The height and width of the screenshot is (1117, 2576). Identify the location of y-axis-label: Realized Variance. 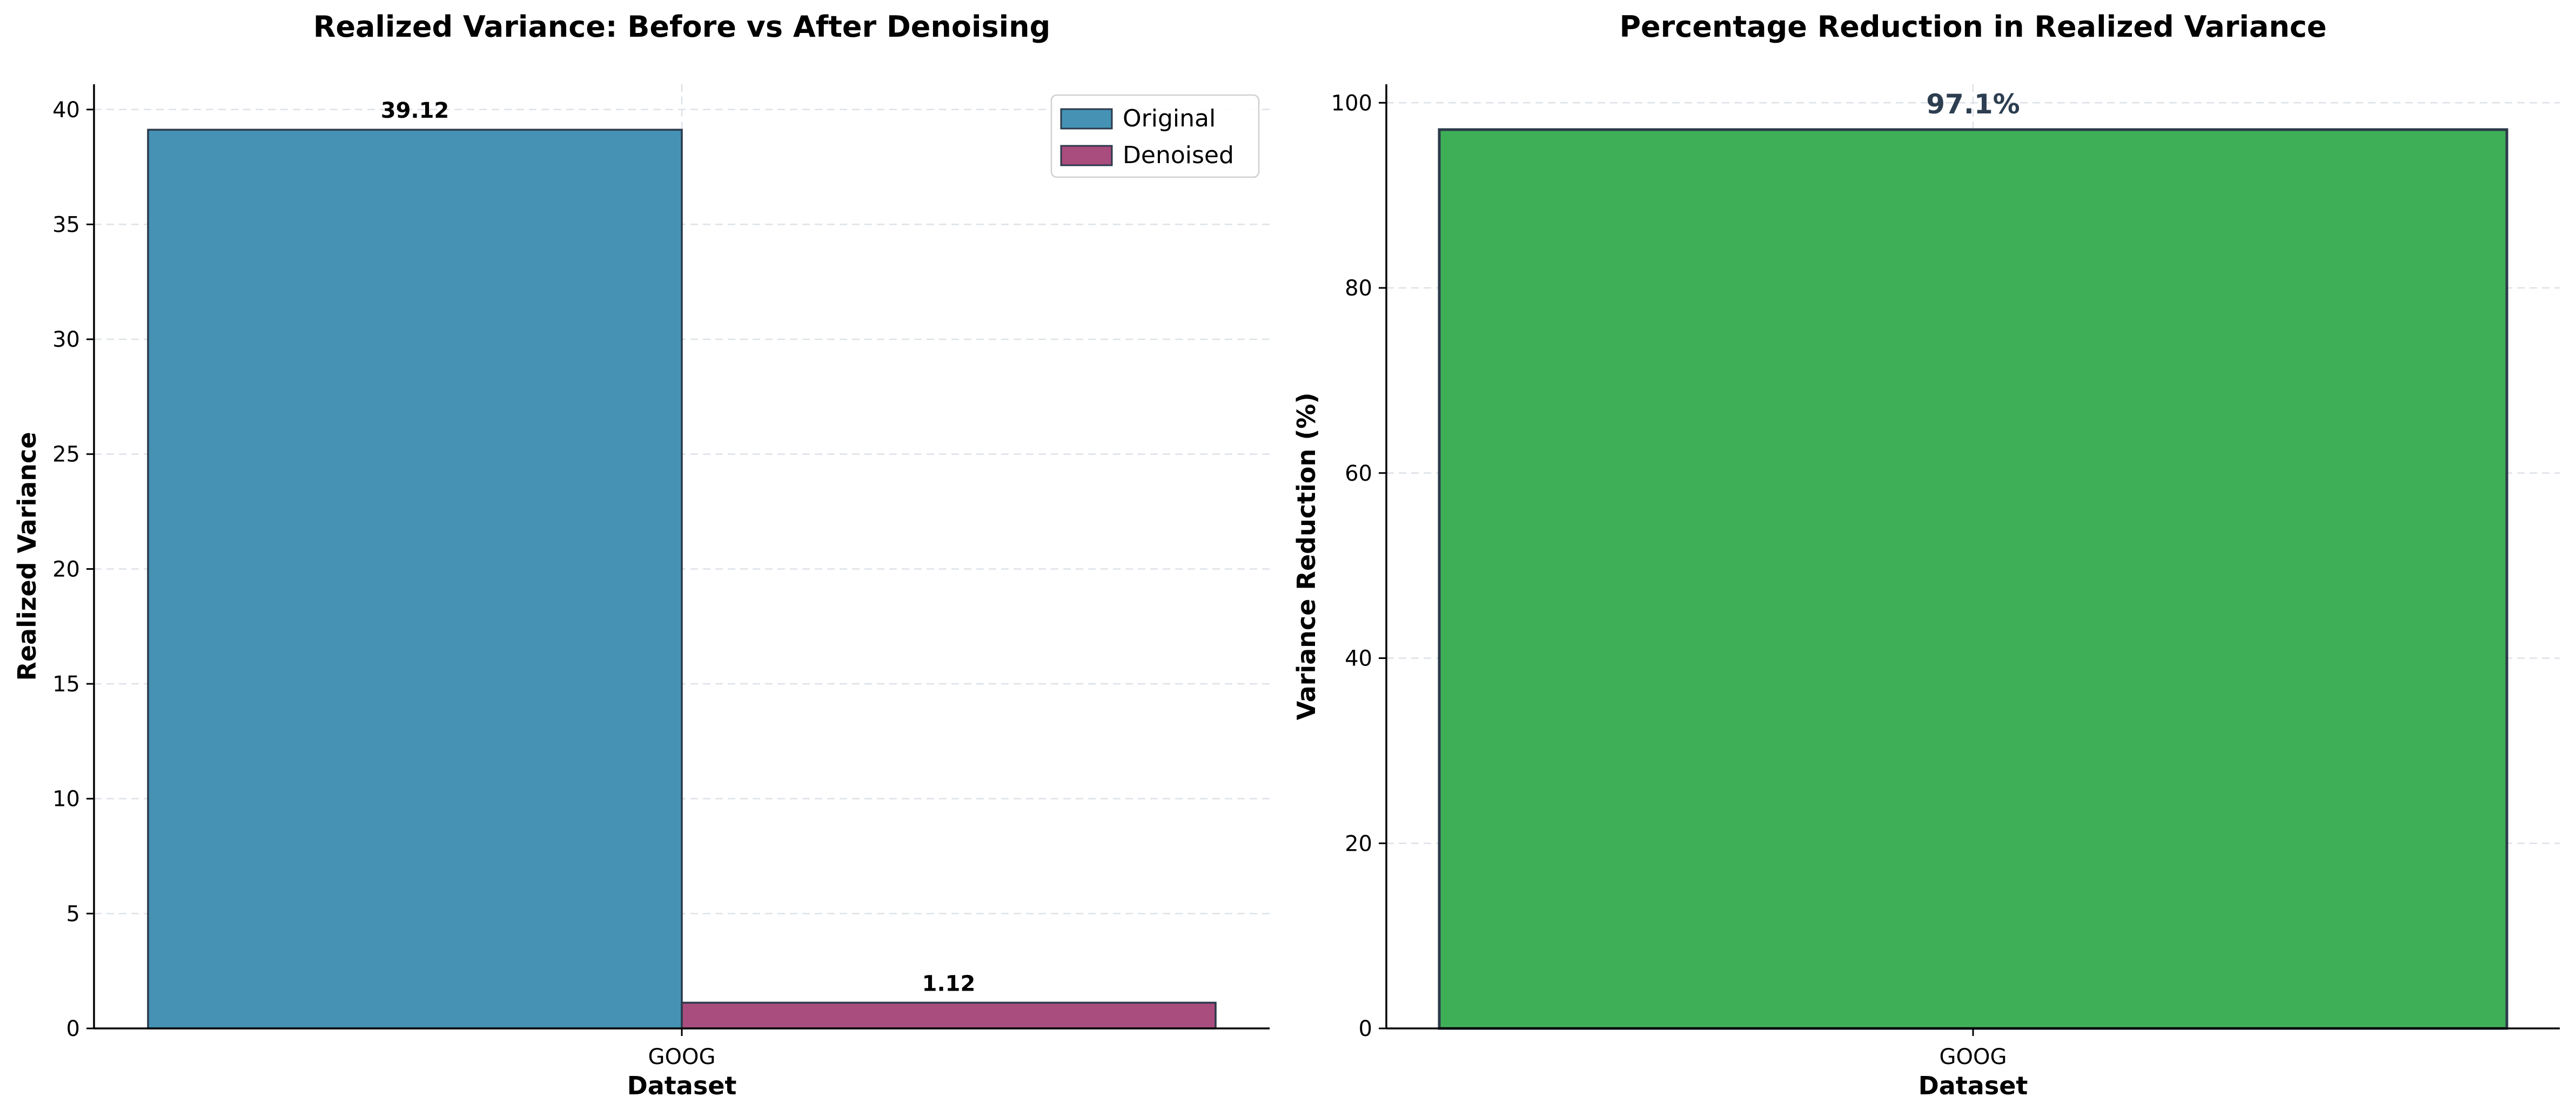
(27, 556).